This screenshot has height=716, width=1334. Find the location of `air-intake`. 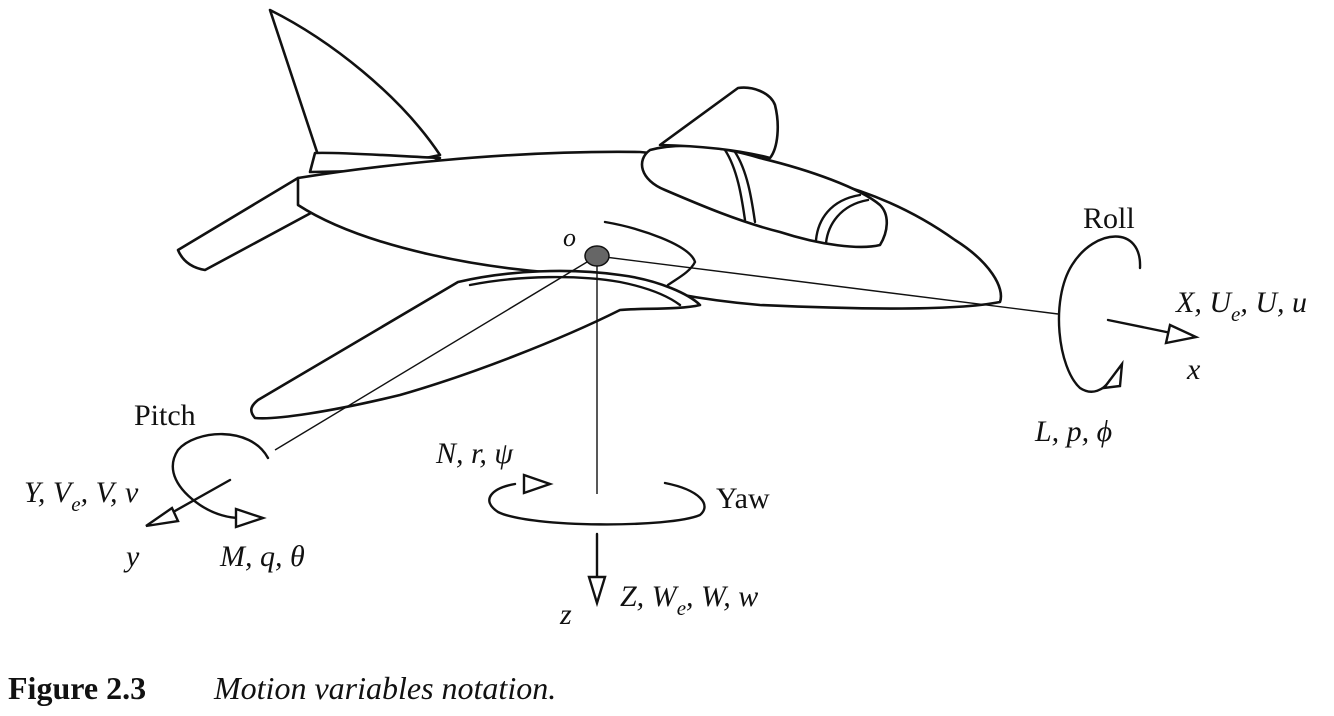

air-intake is located at coordinates (650, 253).